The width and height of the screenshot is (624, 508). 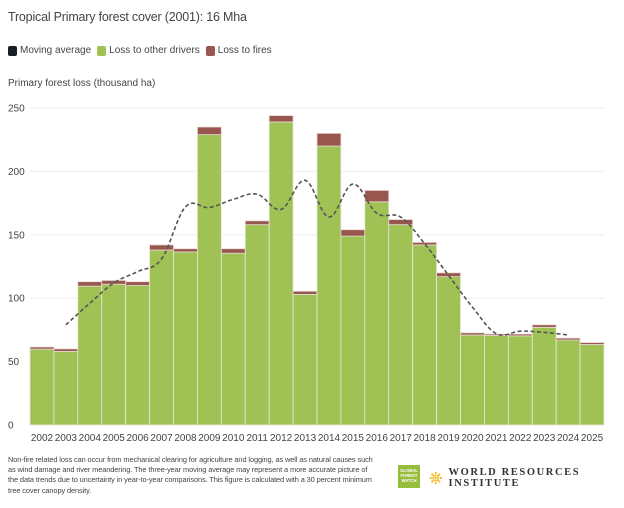 I want to click on legend-swatch-moving-average, so click(x=12, y=50).